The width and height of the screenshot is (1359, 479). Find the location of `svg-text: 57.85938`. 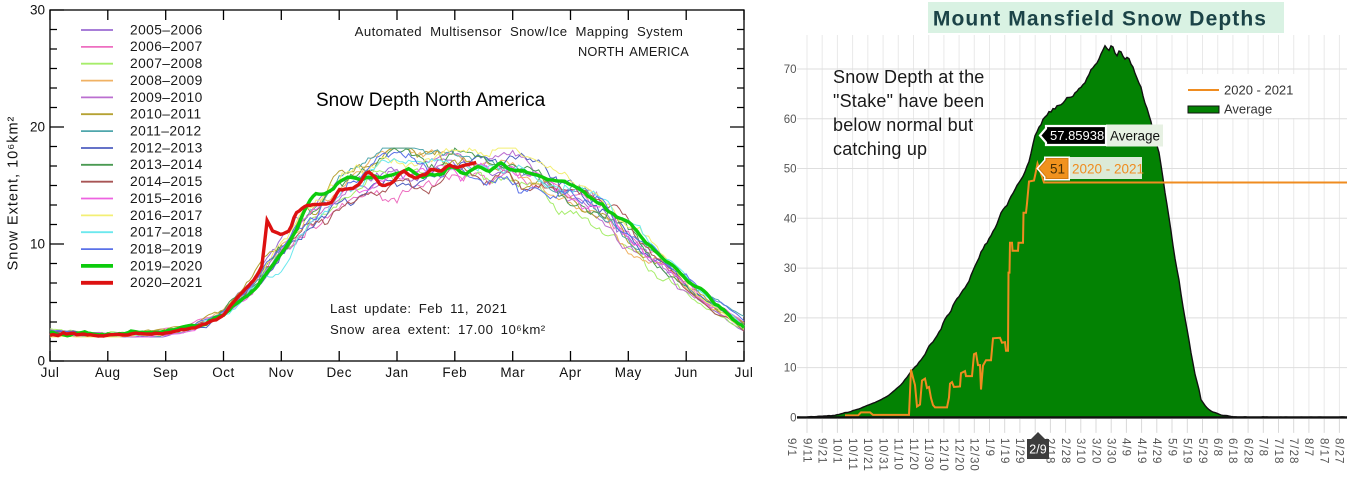

svg-text: 57.85938 is located at coordinates (1077, 135).